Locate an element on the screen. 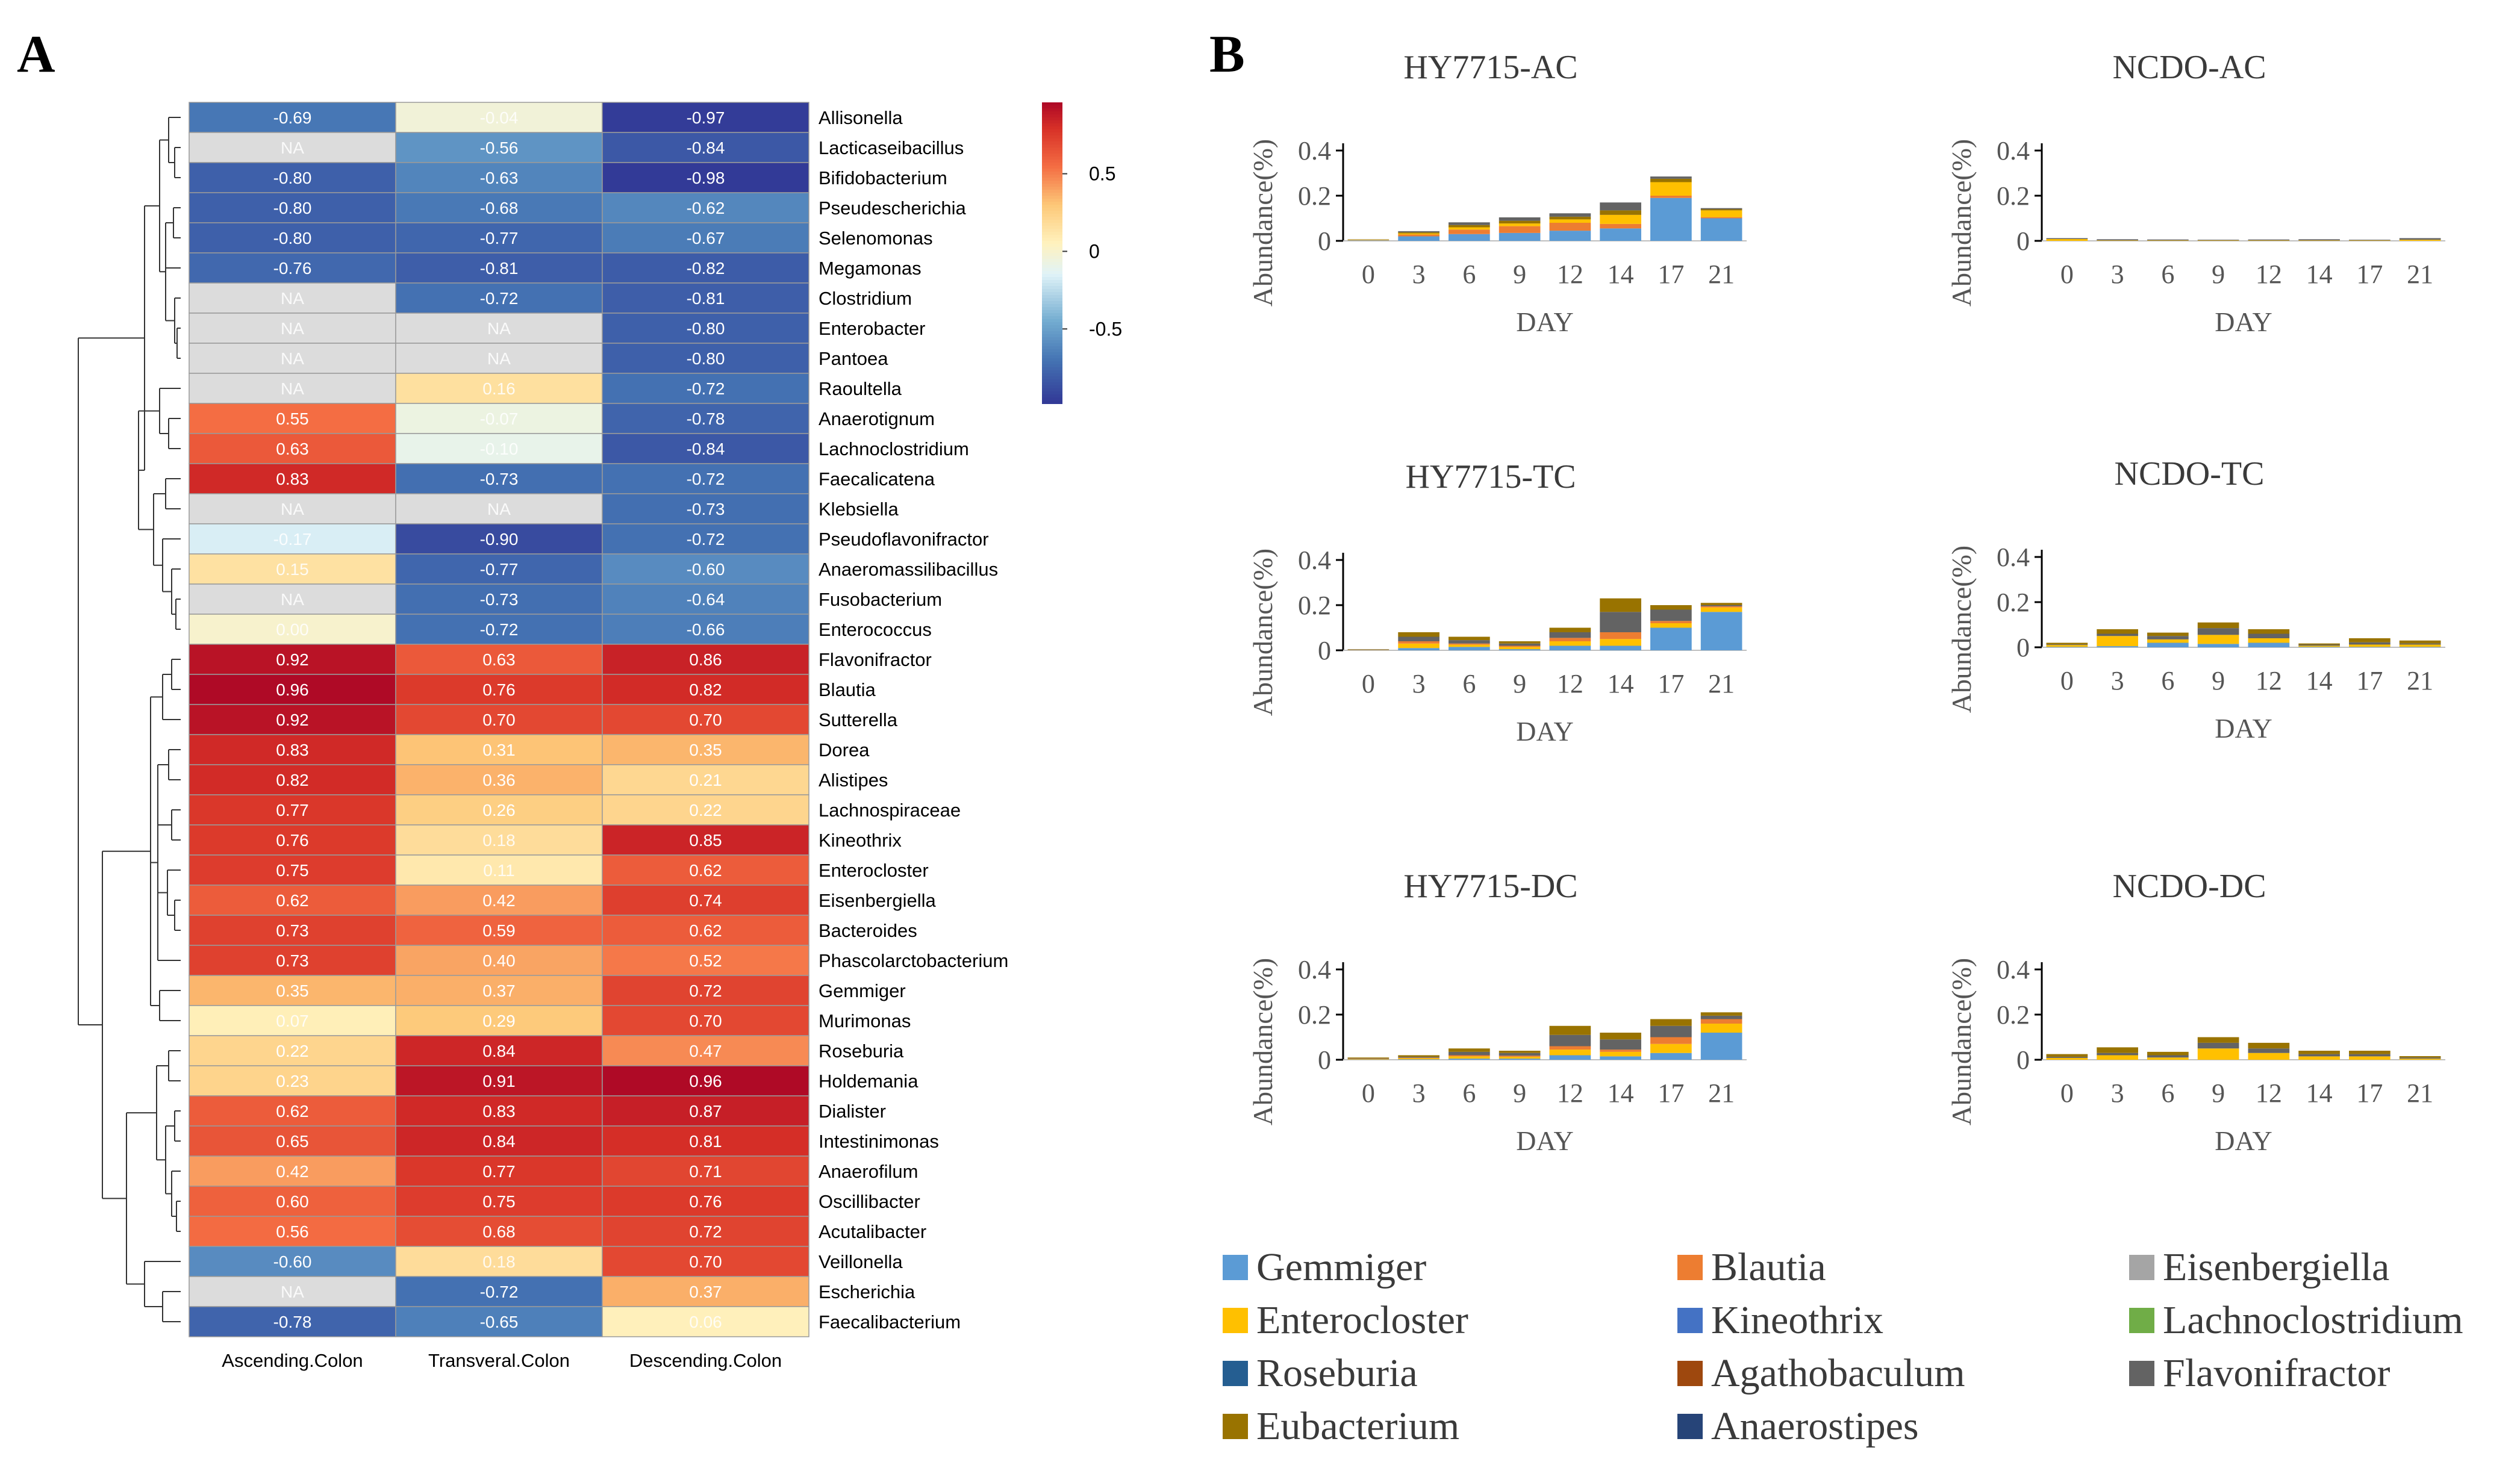 Image resolution: width=2520 pixels, height=1471 pixels. heatmap-value: -0.72 is located at coordinates (499, 629).